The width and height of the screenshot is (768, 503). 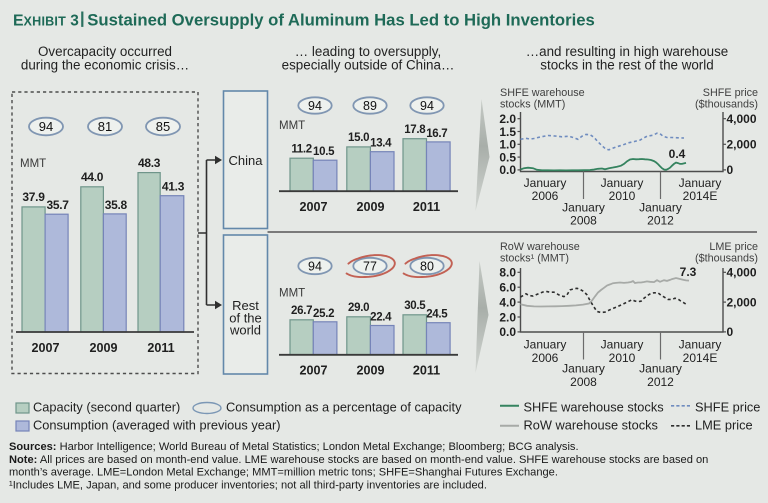 I want to click on svg-text: Capacity (second quarter), so click(x=106, y=407).